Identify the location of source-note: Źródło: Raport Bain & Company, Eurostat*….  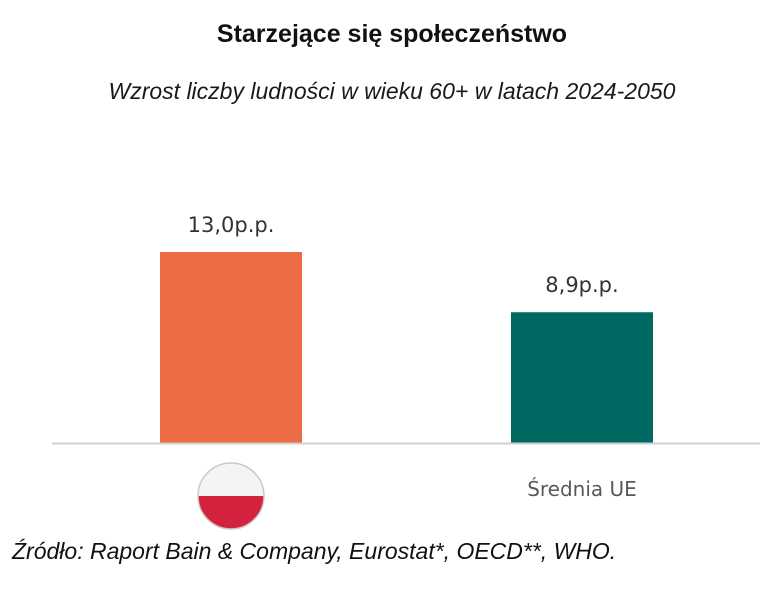
(314, 551).